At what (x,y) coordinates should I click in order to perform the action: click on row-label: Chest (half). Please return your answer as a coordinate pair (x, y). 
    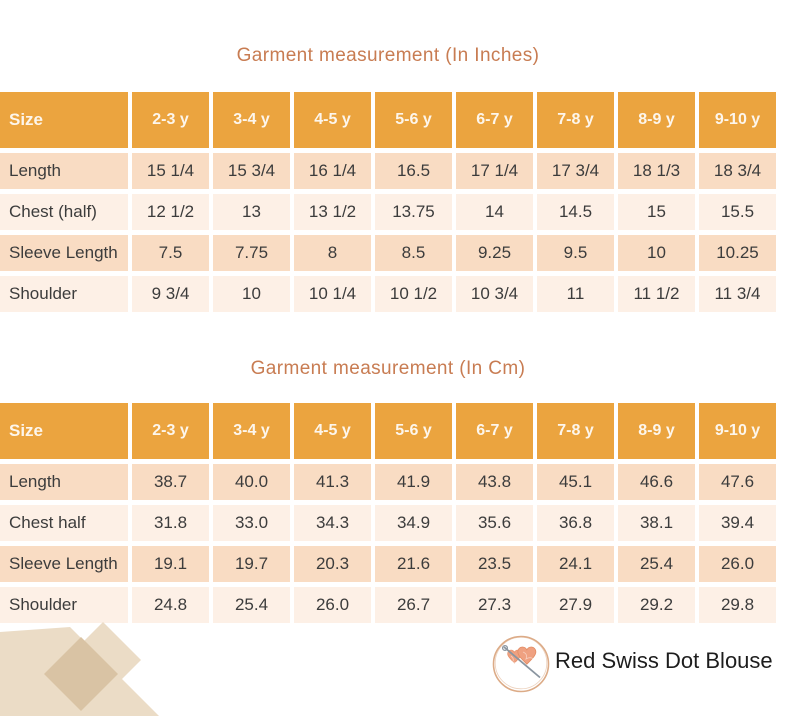
    Looking at the image, I should click on (53, 211).